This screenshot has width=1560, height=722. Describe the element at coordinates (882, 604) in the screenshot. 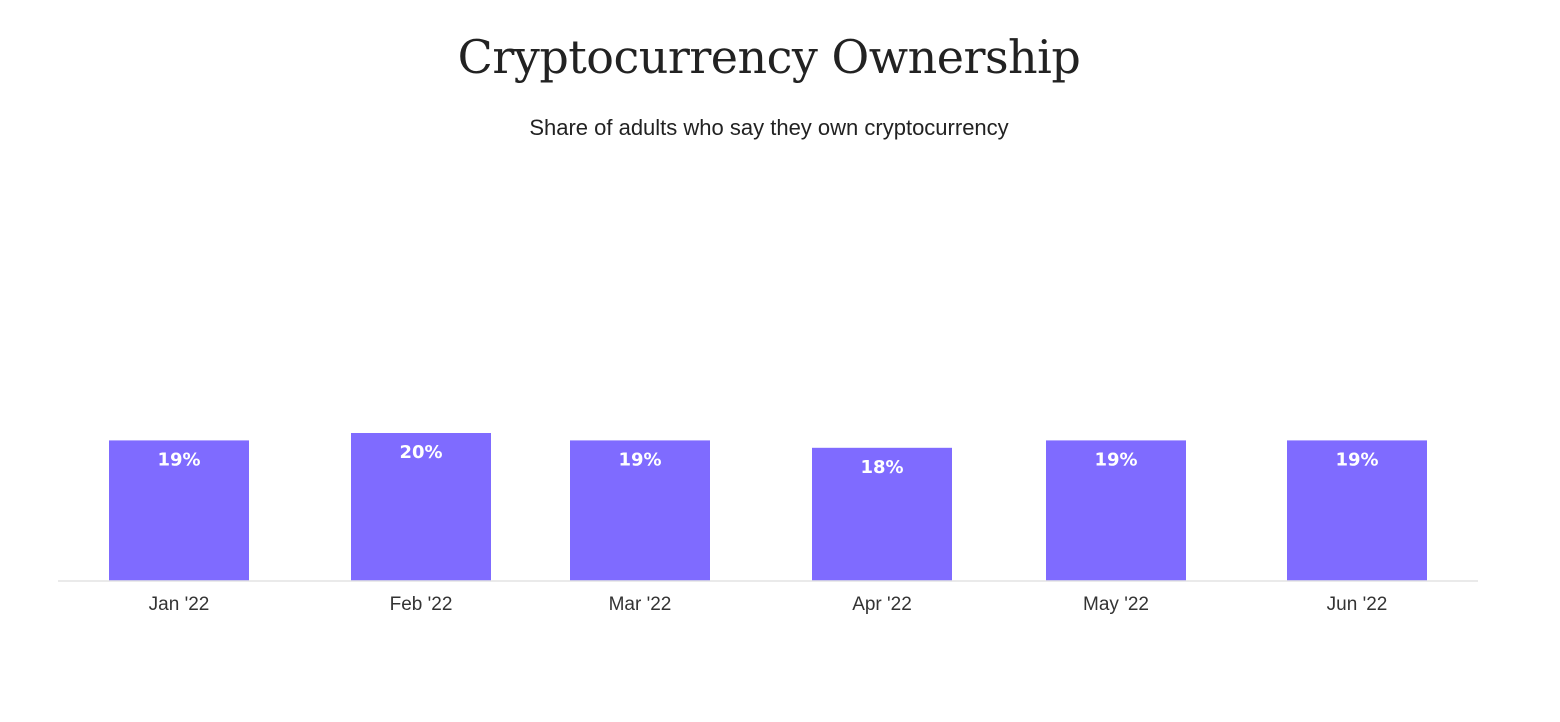

I see `x-tick-label: Apr '22` at that location.